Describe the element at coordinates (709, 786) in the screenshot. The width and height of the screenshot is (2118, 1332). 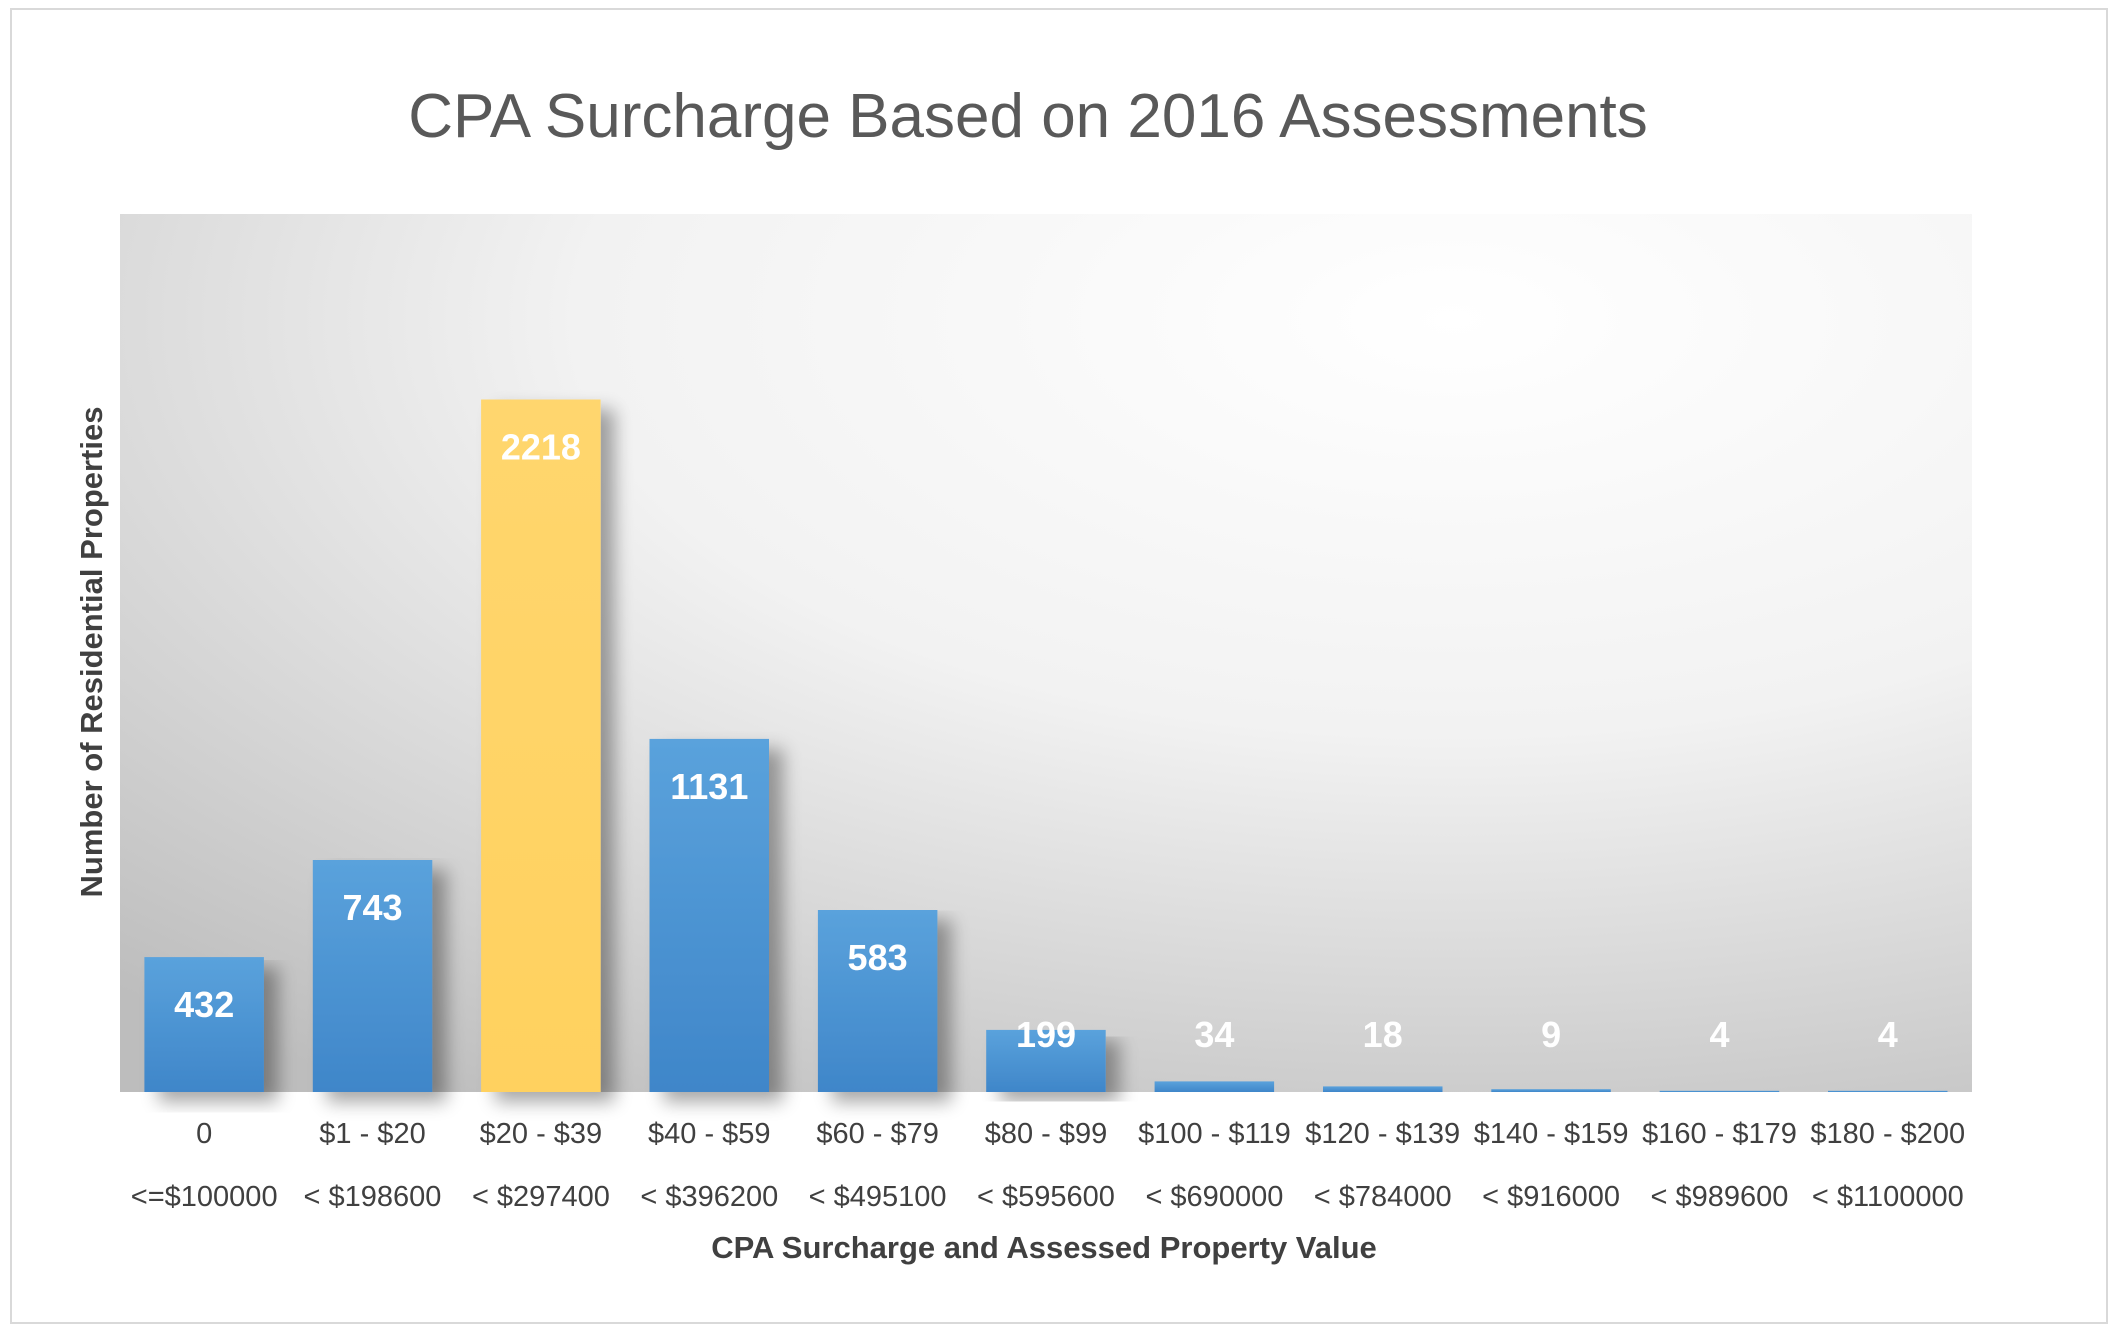
I see `data-label-3: 1131` at that location.